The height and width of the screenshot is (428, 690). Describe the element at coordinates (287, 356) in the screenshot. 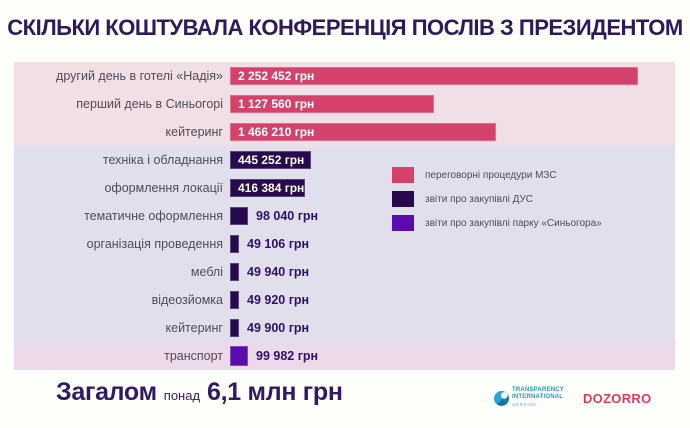

I see `bar-value: 99 982 грн` at that location.